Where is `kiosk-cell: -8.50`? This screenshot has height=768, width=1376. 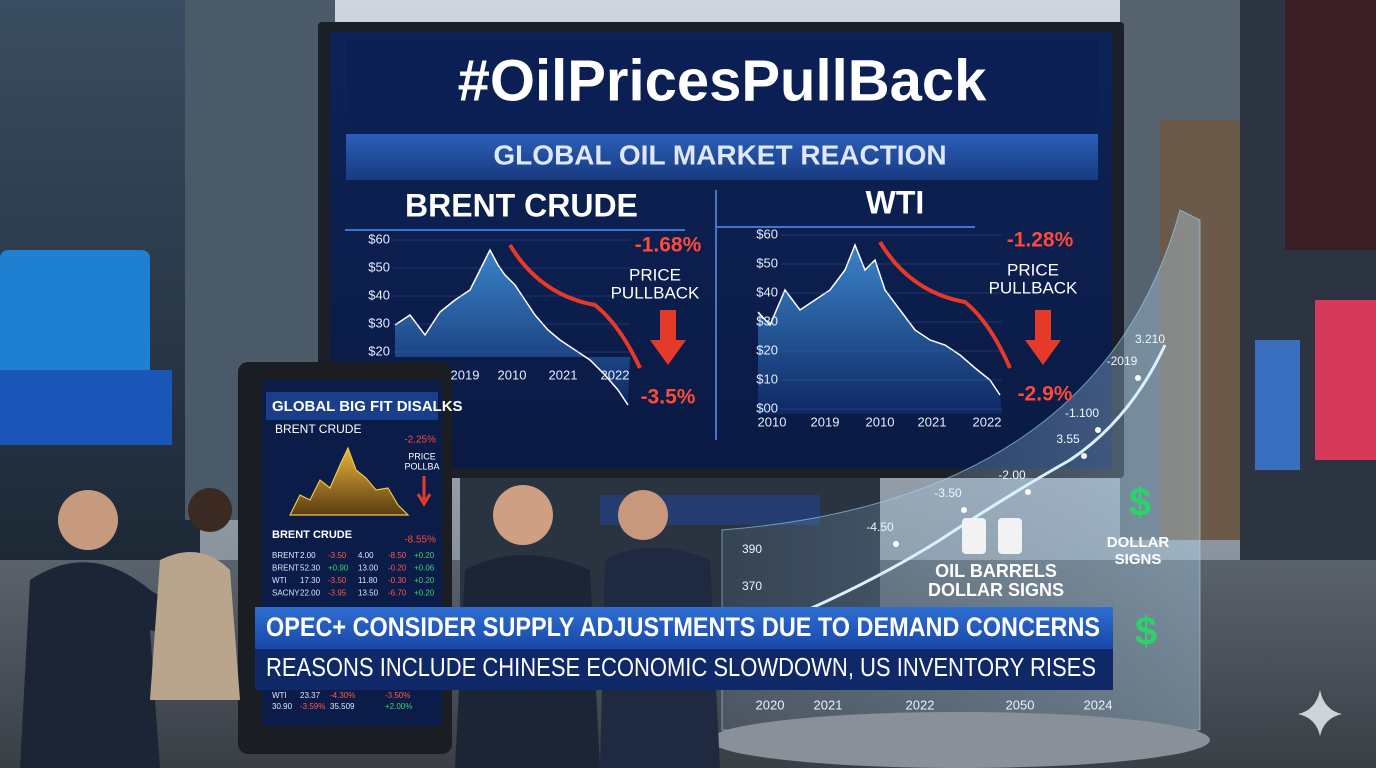 kiosk-cell: -8.50 is located at coordinates (397, 555).